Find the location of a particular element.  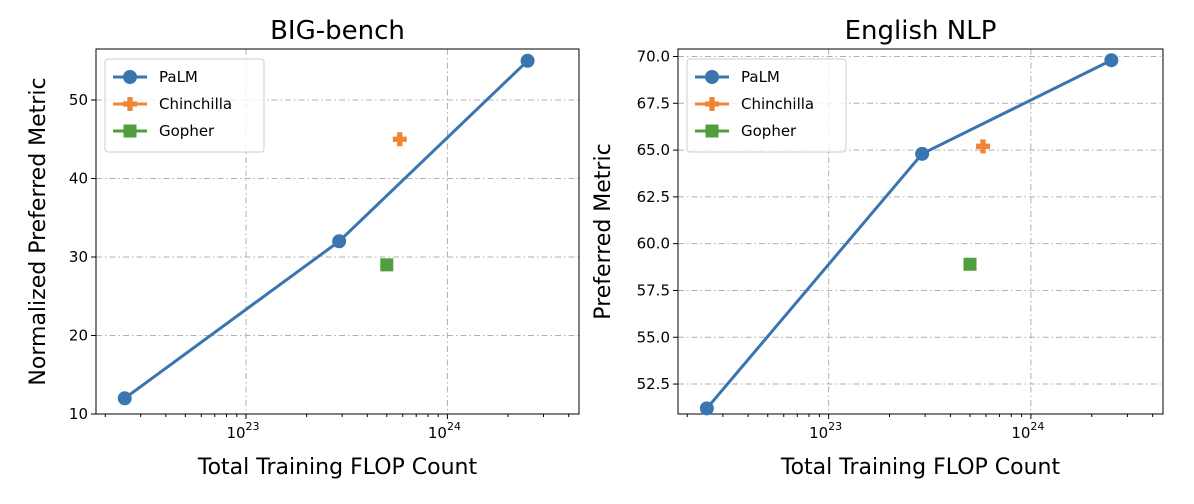

y-tick-label: 50 is located at coordinates (78, 100).